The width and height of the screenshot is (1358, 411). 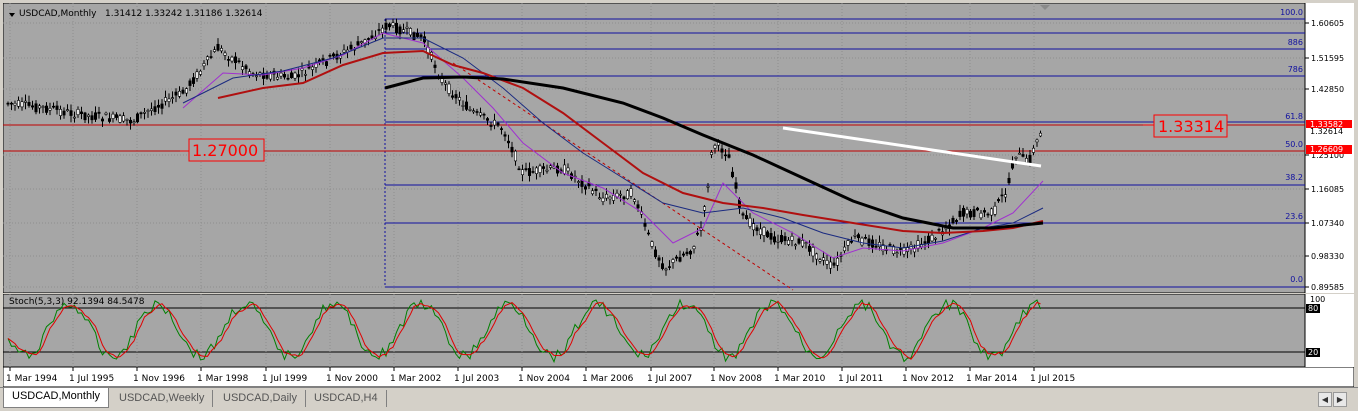 I want to click on date-label: 1 Mar 2006, so click(x=608, y=379).